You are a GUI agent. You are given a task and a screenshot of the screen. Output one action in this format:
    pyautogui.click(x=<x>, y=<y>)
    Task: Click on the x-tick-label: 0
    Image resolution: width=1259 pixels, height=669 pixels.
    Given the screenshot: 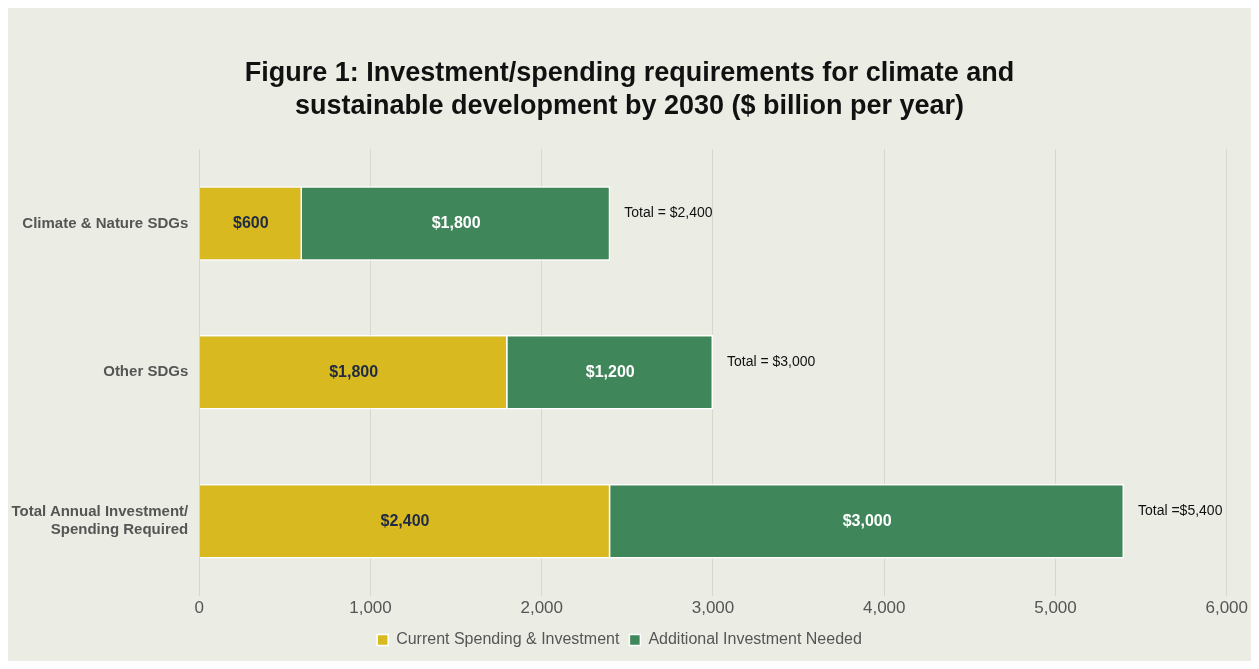 What is the action you would take?
    pyautogui.click(x=199, y=608)
    